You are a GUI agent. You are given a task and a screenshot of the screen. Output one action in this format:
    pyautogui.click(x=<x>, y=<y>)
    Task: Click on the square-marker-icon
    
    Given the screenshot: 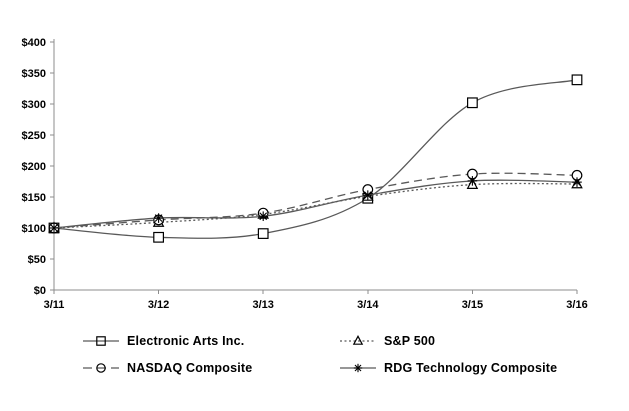 What is the action you would take?
    pyautogui.click(x=101, y=341)
    